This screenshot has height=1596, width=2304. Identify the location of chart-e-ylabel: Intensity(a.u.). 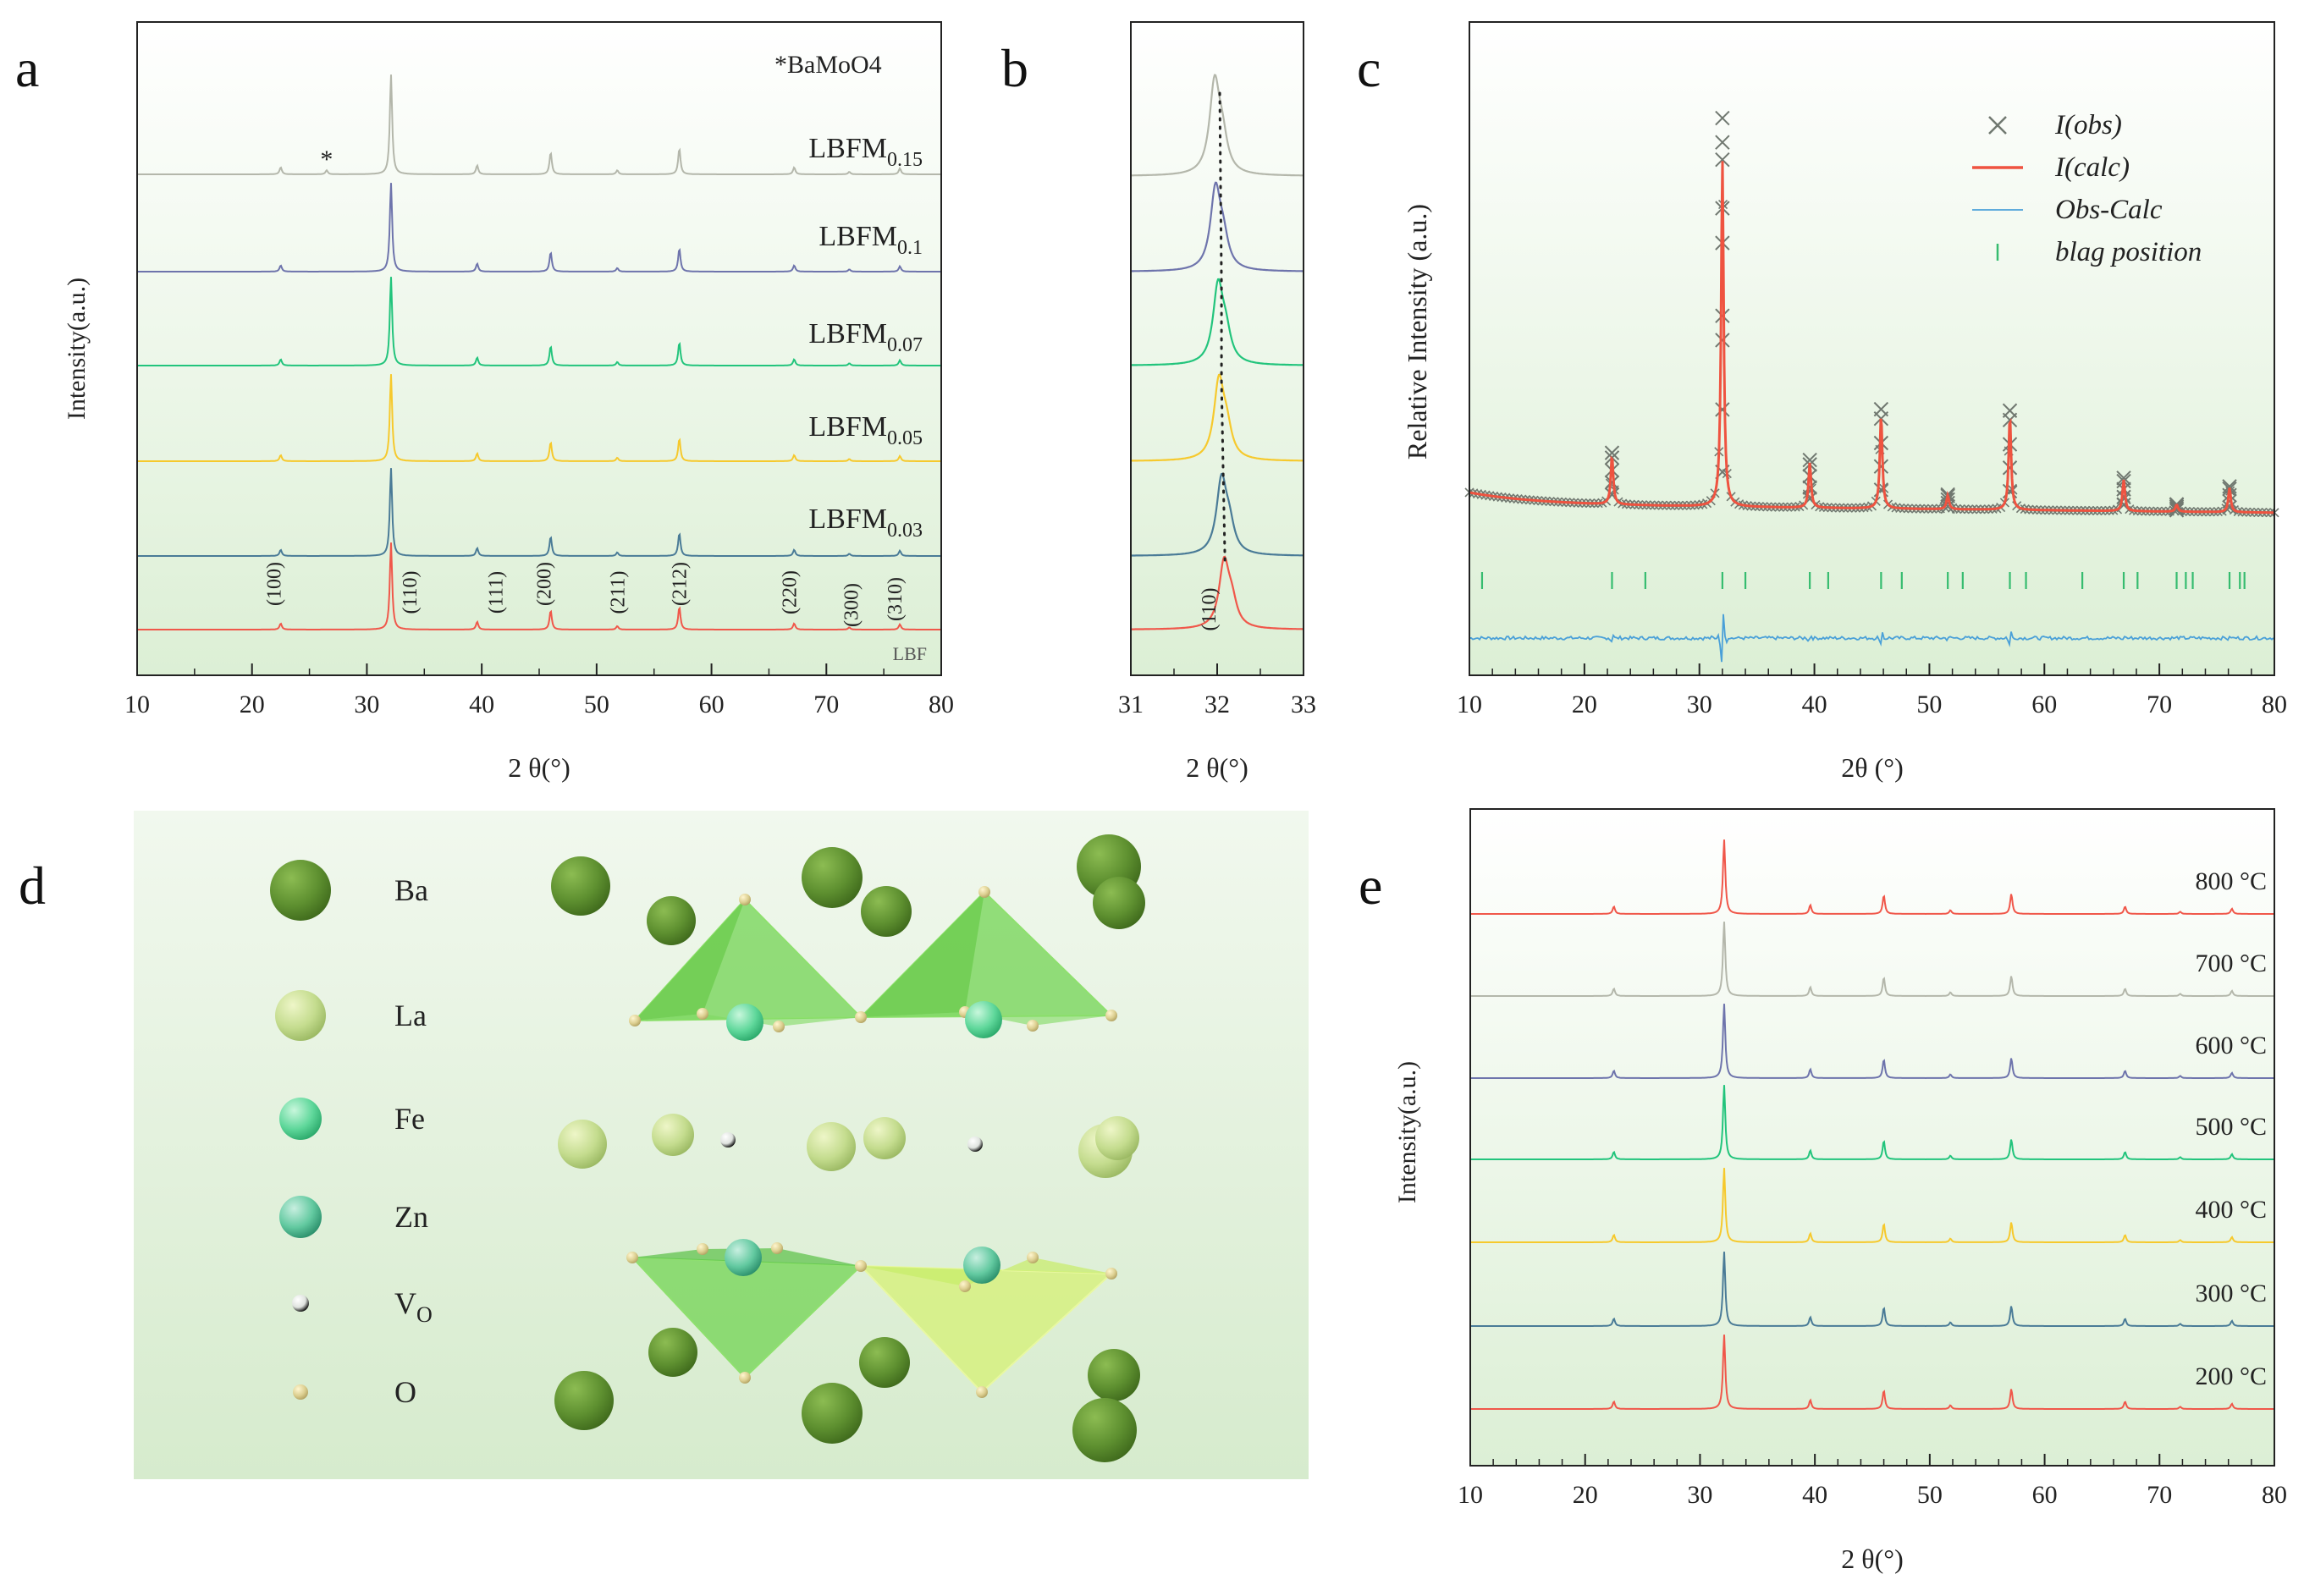
(1407, 1132).